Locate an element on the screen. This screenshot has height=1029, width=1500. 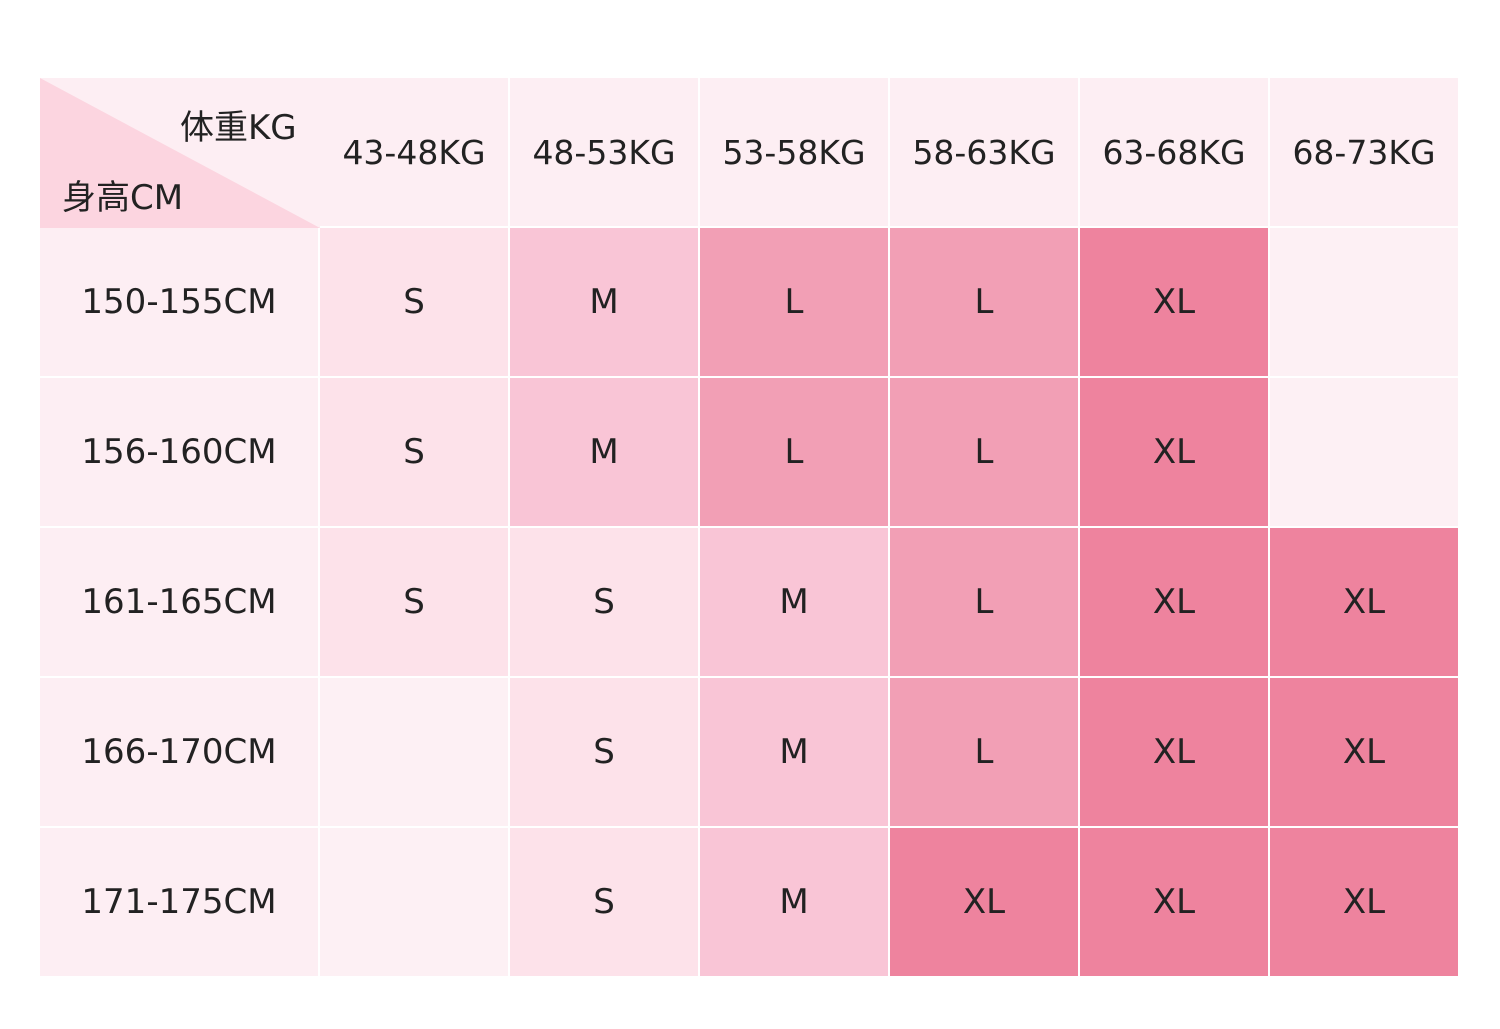
column-header: 63-68KG is located at coordinates (1175, 153).